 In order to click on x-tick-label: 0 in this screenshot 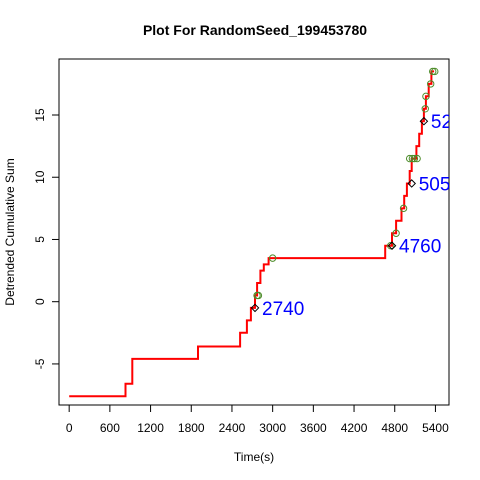, I will do `click(69, 428)`.